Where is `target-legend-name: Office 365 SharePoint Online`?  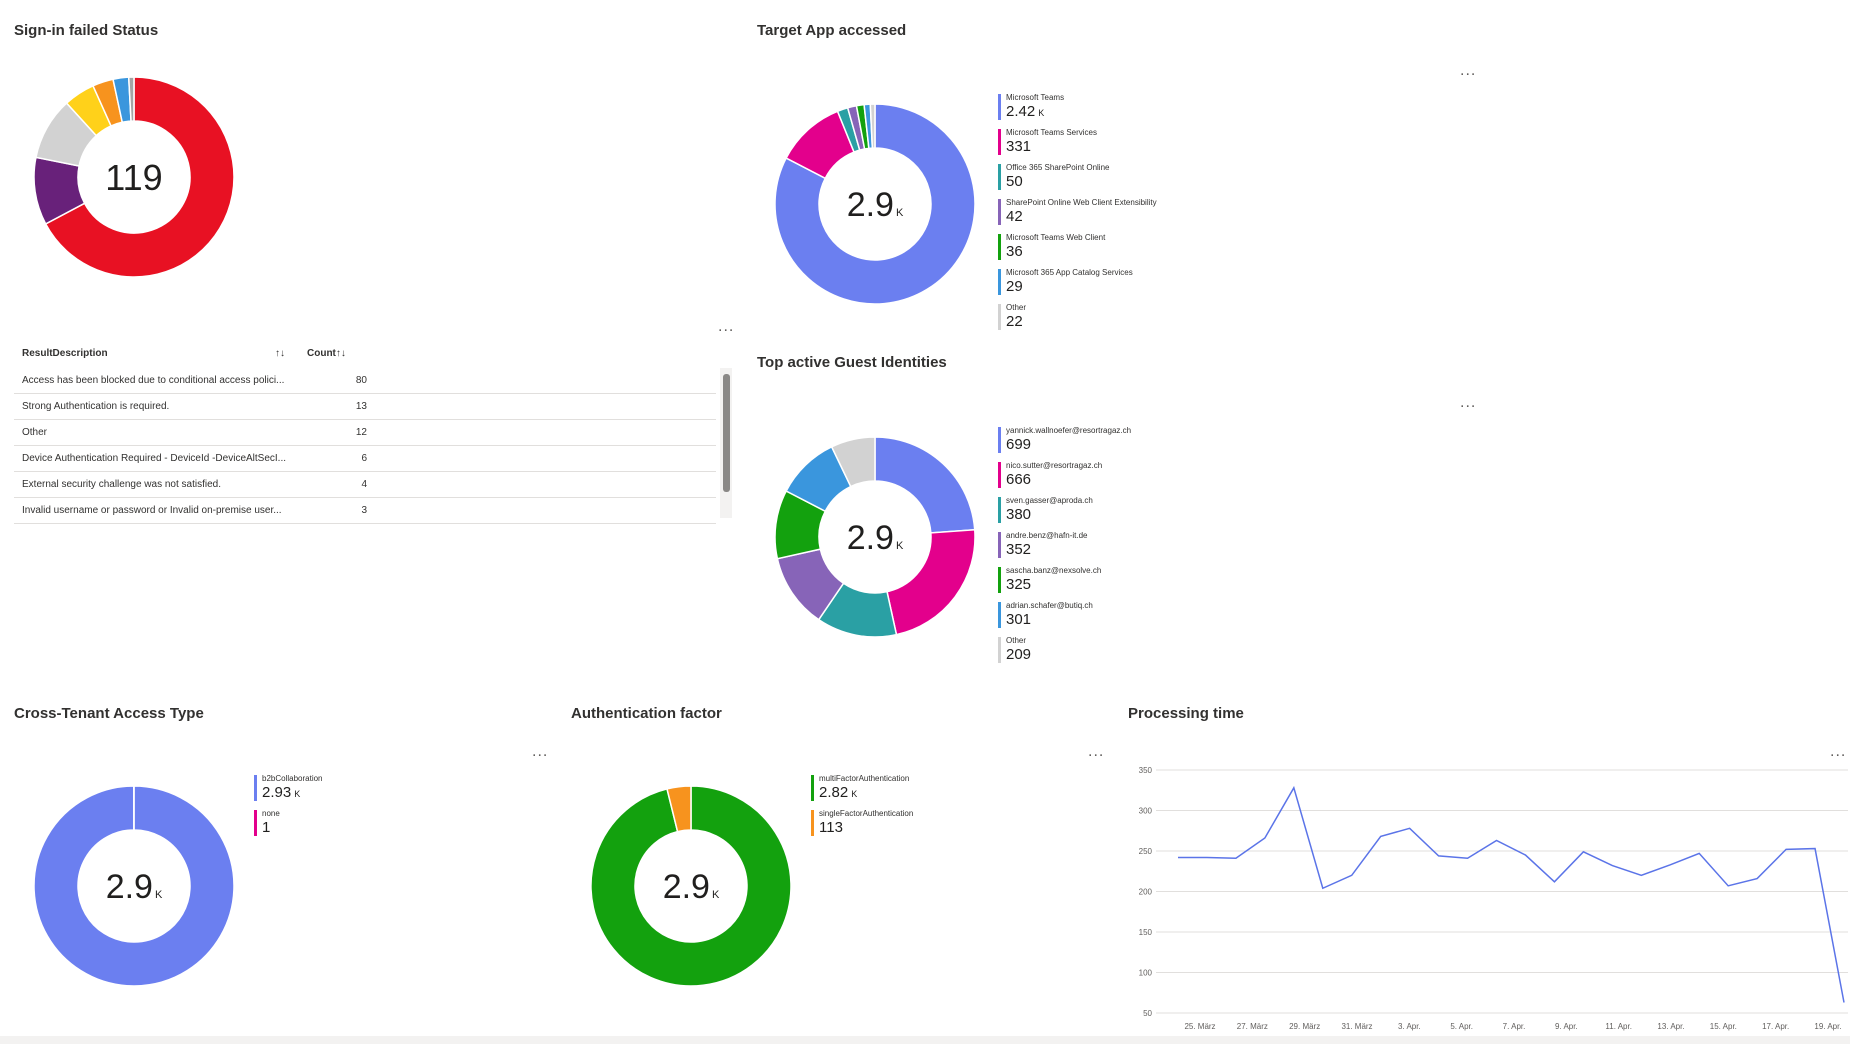 target-legend-name: Office 365 SharePoint Online is located at coordinates (1058, 167).